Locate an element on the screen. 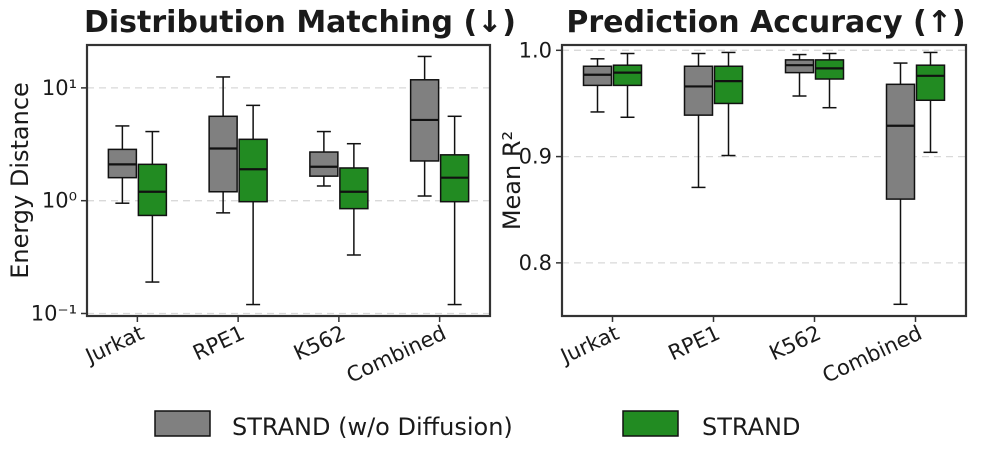  y-tick-label-2: 10¹ is located at coordinates (59, 88).